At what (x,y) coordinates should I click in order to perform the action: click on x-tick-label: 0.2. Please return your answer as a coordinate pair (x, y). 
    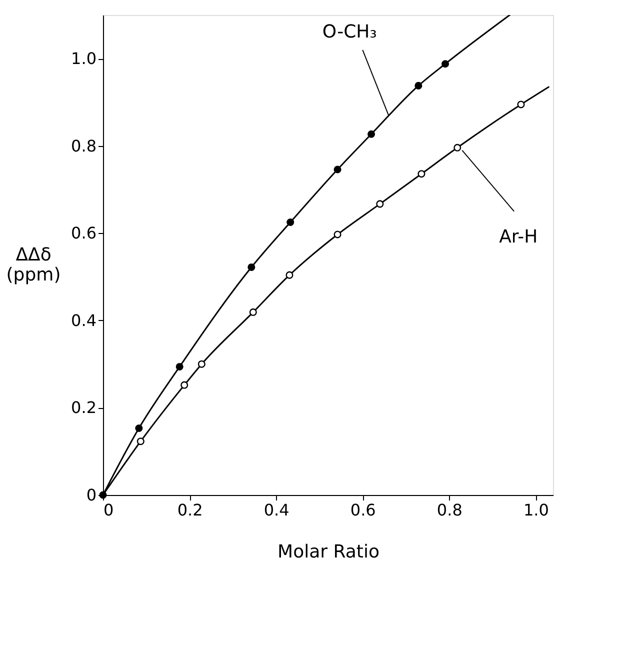
    Looking at the image, I should click on (190, 510).